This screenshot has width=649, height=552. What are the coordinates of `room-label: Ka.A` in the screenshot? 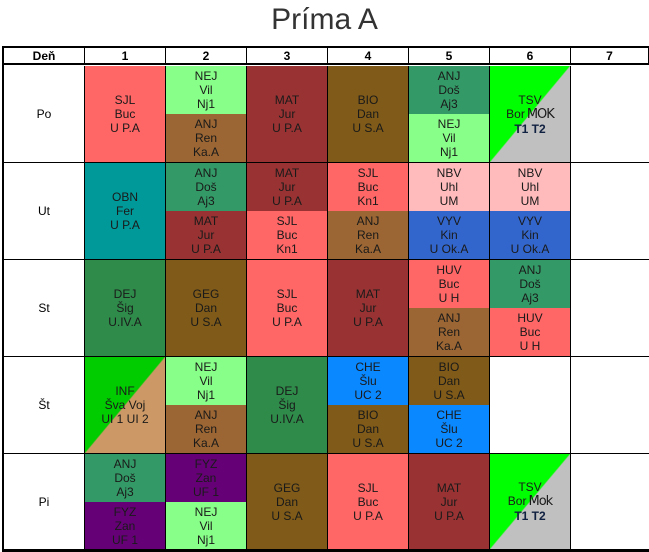 It's located at (367, 249).